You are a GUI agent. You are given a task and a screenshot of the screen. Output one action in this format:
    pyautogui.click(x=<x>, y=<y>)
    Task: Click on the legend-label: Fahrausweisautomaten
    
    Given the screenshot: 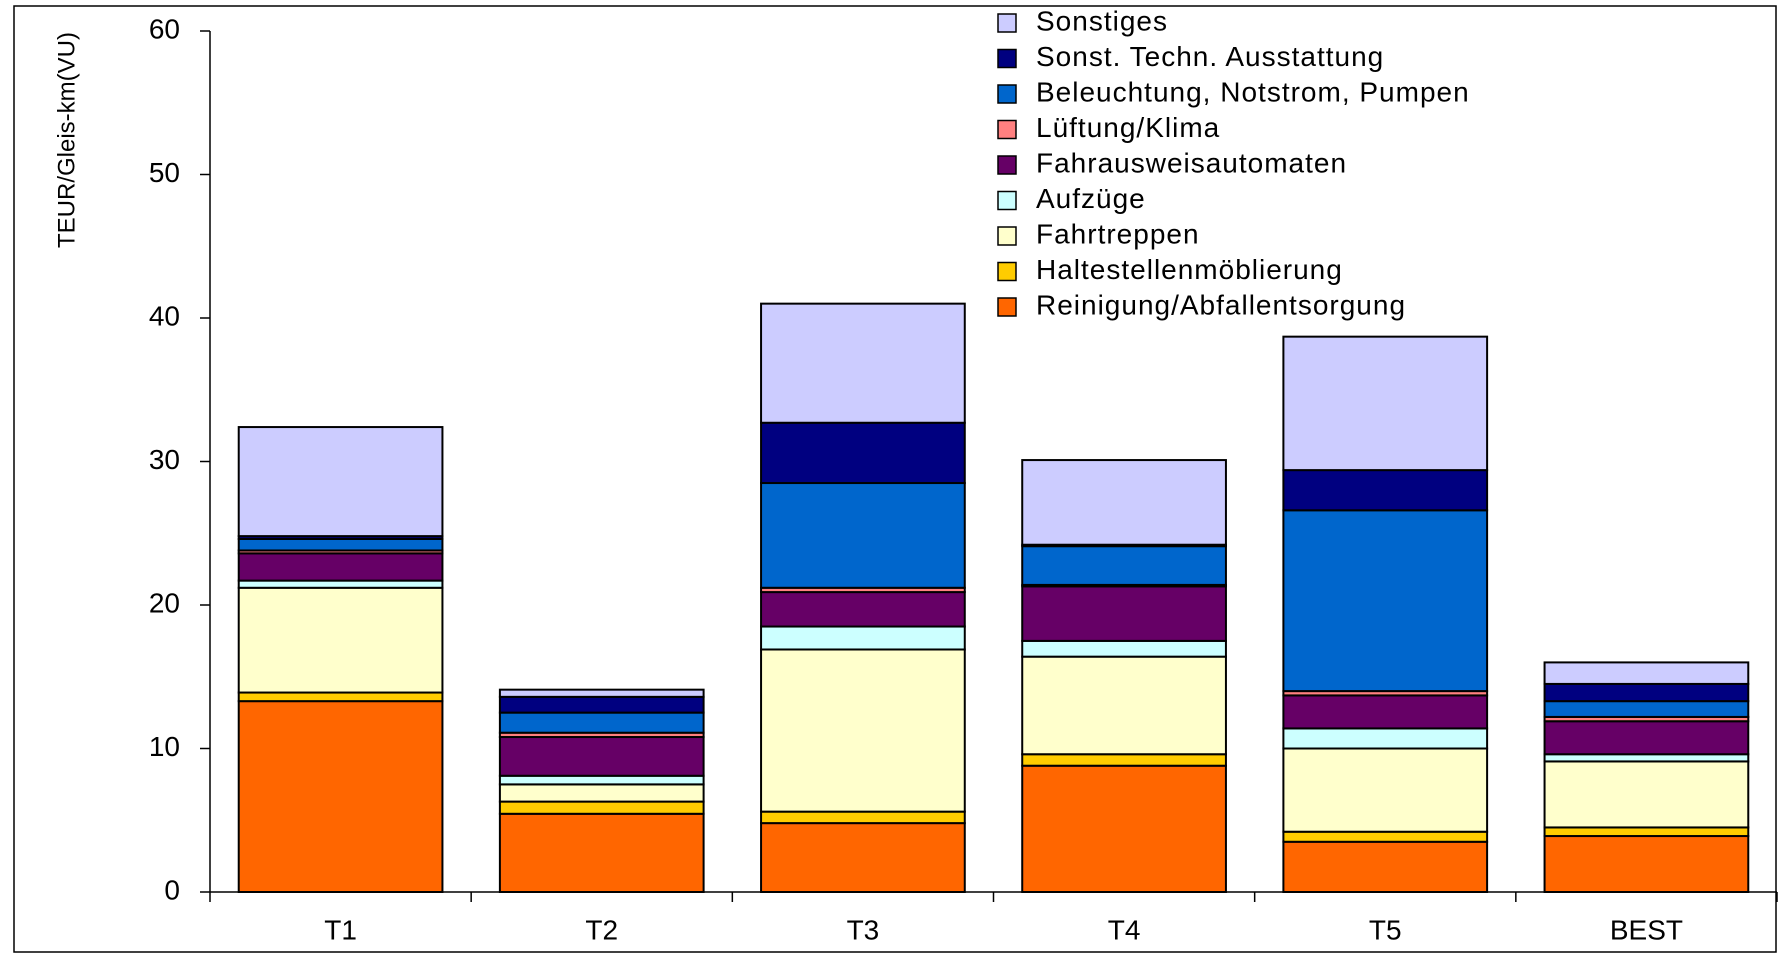 What is the action you would take?
    pyautogui.click(x=1191, y=162)
    